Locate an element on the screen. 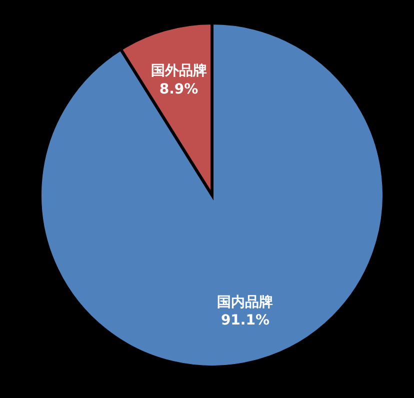 This screenshot has height=398, width=414. slice-label: 国外品牌 is located at coordinates (178, 71).